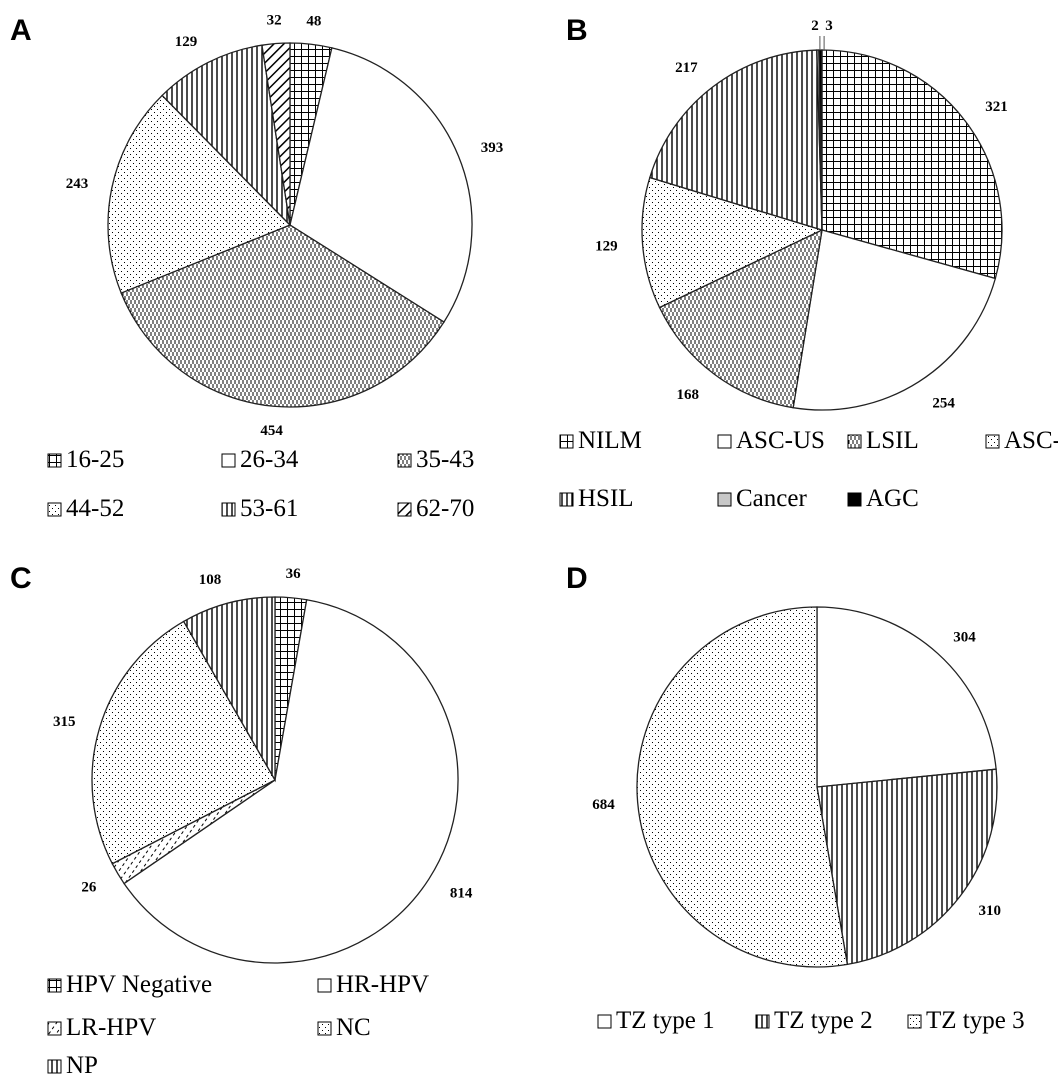  Describe the element at coordinates (808, 469) in the screenshot. I see `legend: NILM ASC-US LSIL ASC-H HSIL Cancer AGC` at that location.